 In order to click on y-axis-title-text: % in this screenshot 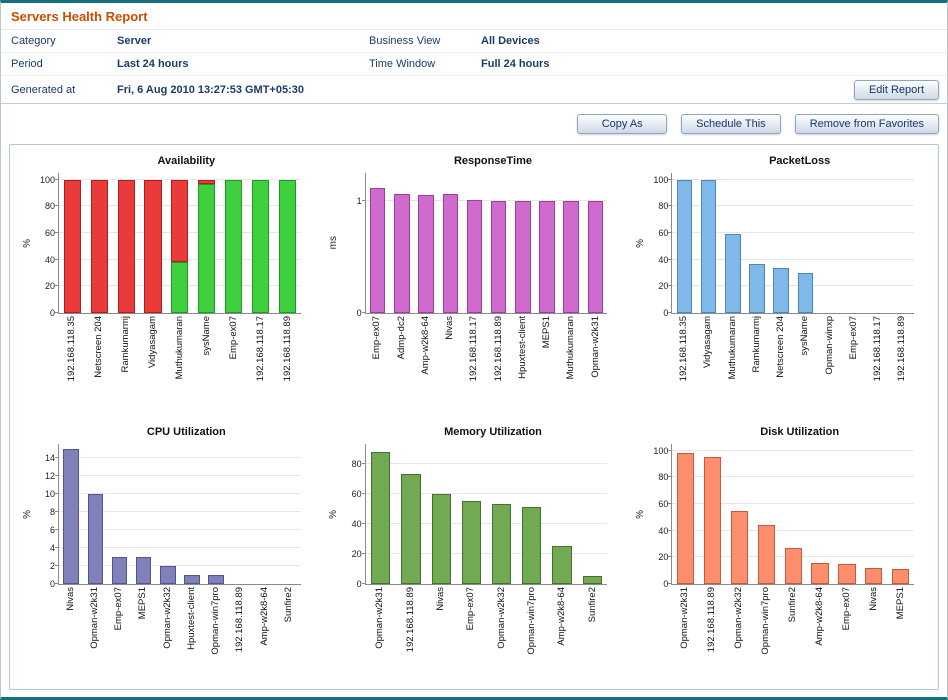, I will do `click(27, 514)`.